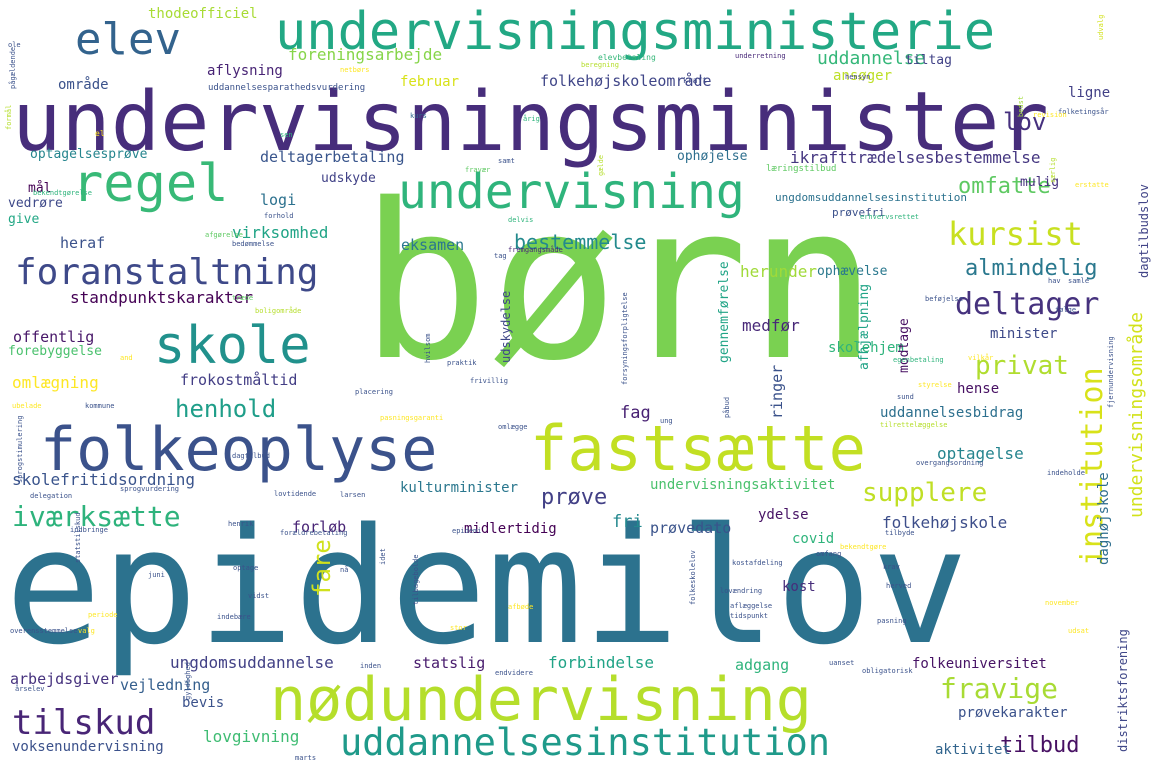 This screenshot has width=1155, height=770. I want to click on word-128: bedømmelse, so click(253, 244).